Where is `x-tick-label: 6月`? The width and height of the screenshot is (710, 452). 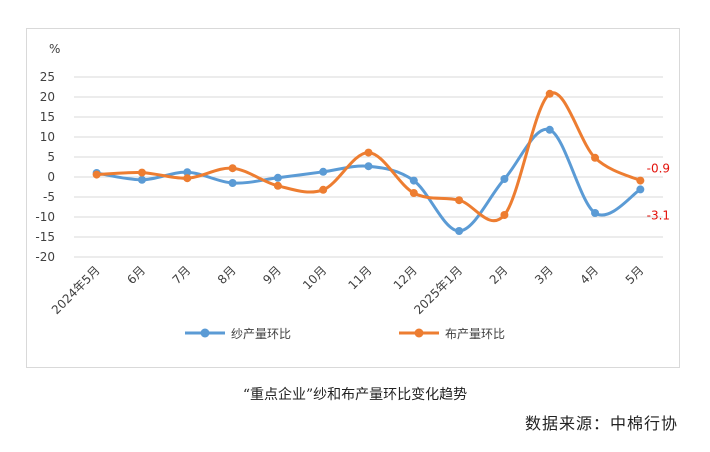 x-tick-label: 6月 is located at coordinates (136, 275).